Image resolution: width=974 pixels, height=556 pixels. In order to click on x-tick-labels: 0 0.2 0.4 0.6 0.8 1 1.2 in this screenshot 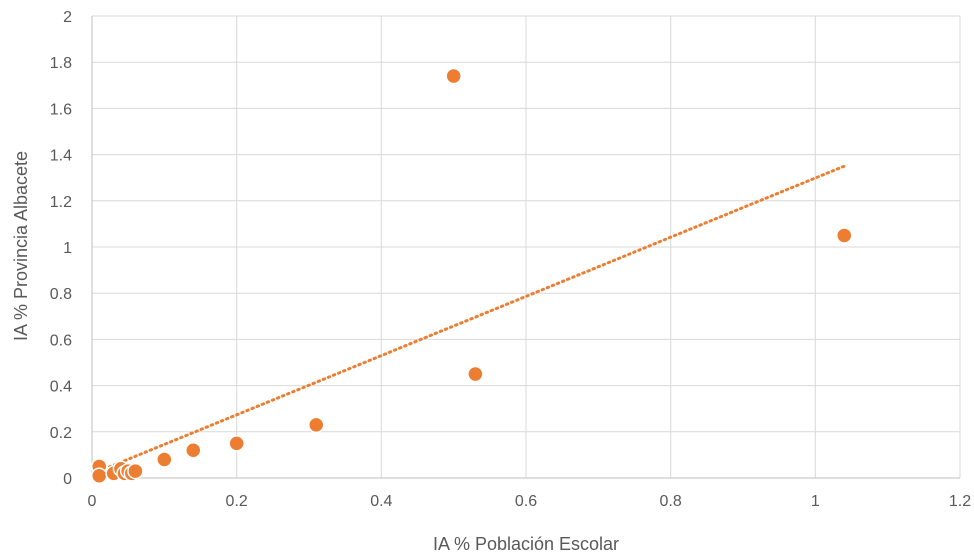, I will do `click(530, 501)`.